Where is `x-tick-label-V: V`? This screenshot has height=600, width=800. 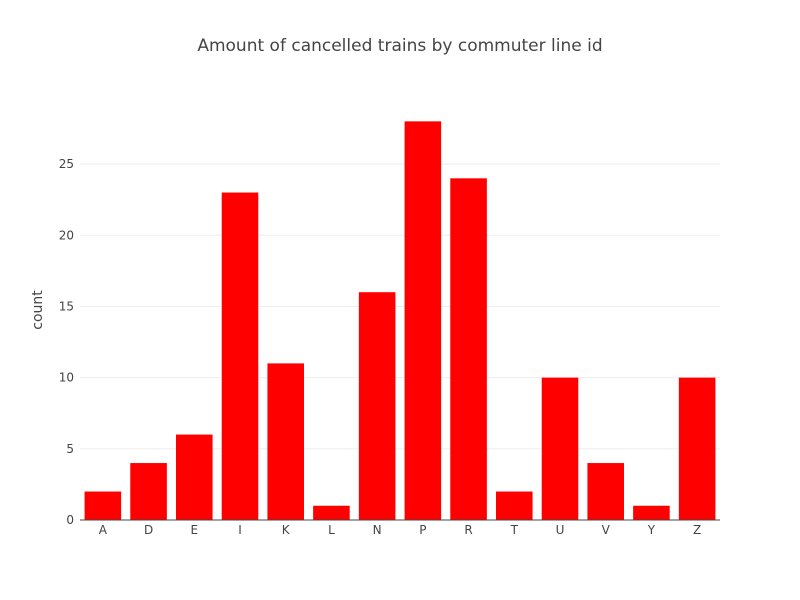 x-tick-label-V: V is located at coordinates (606, 530).